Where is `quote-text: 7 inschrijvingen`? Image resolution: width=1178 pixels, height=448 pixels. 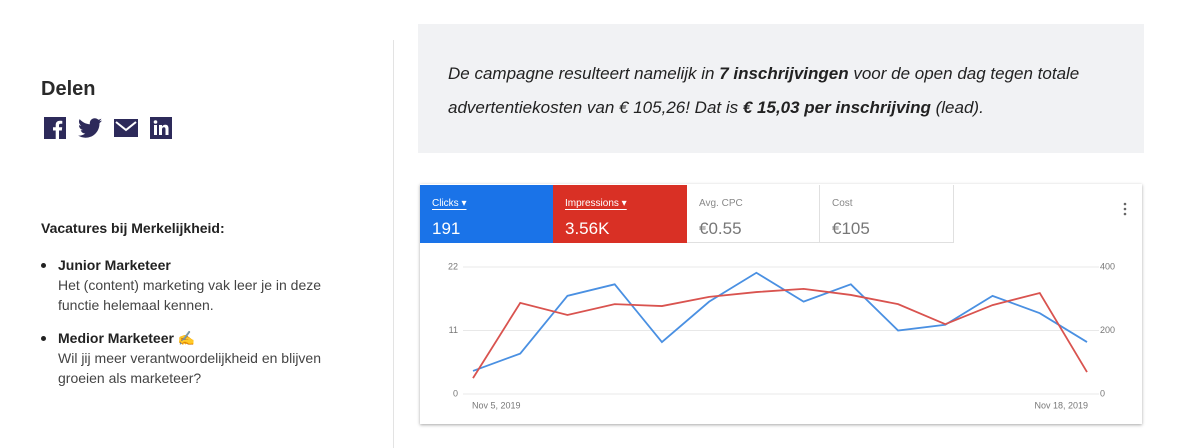
quote-text: 7 inschrijvingen is located at coordinates (784, 73).